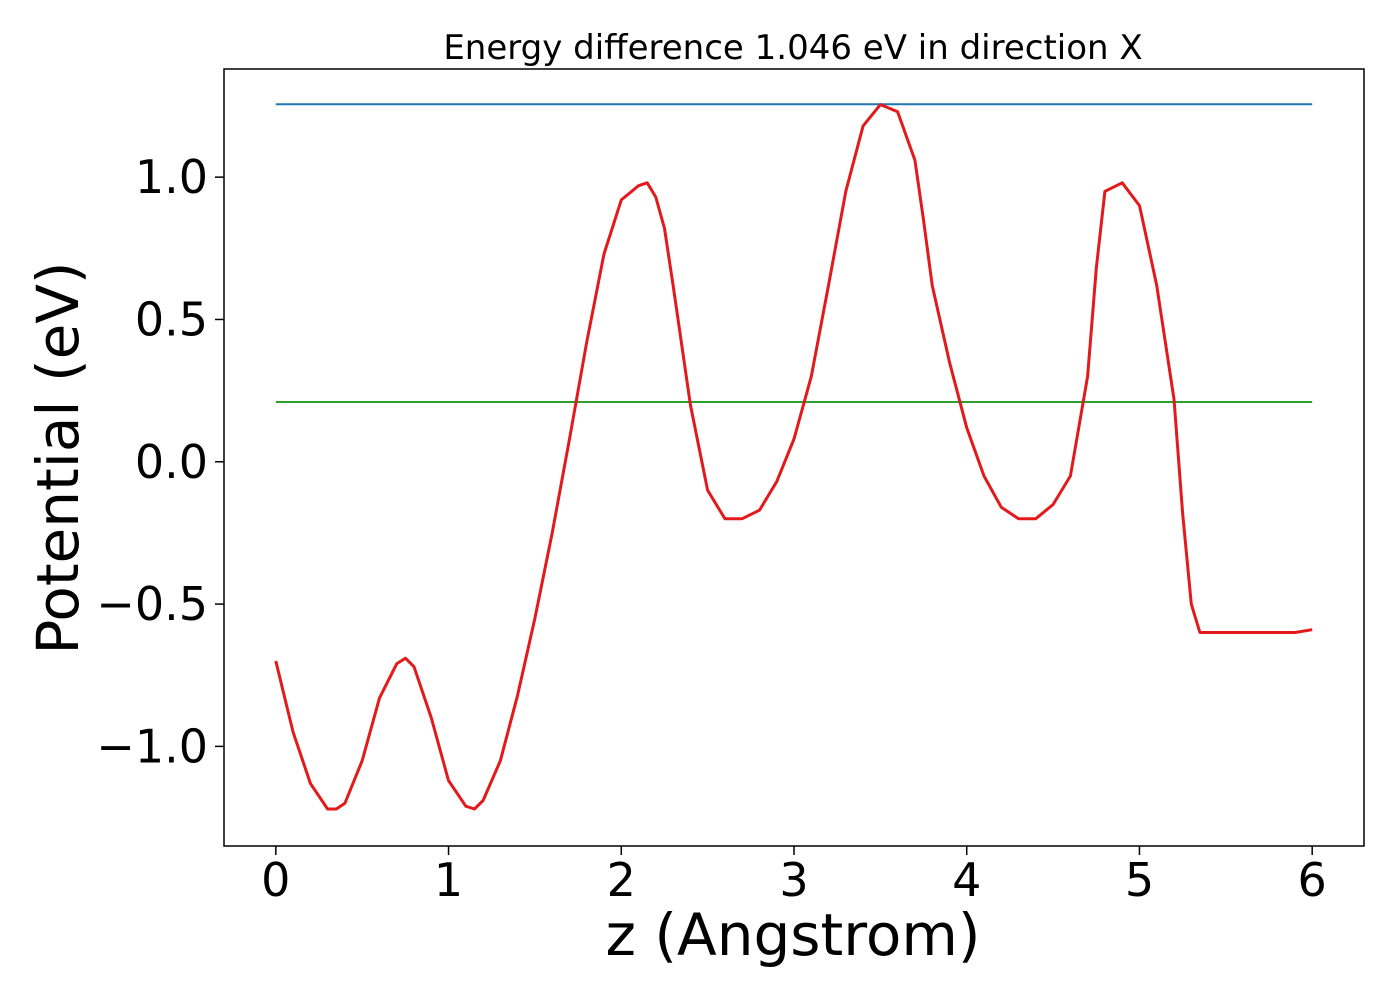  I want to click on y-axis-label: Potential (eV), so click(58, 457).